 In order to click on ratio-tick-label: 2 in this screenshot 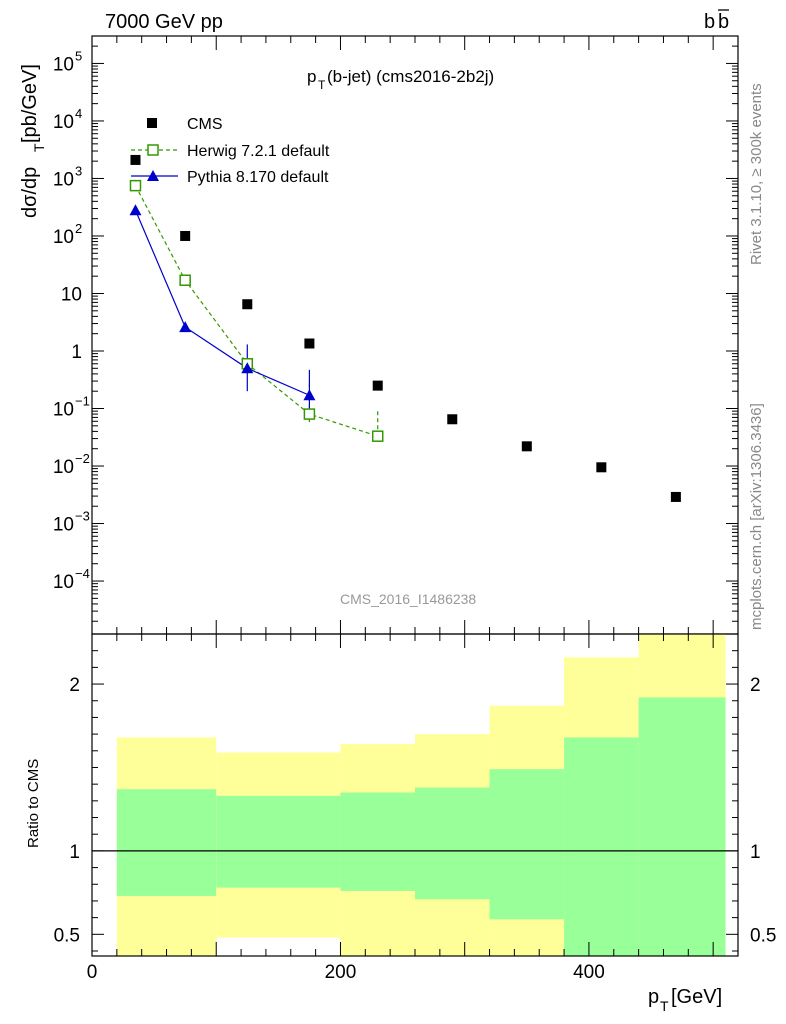, I will do `click(74, 685)`.